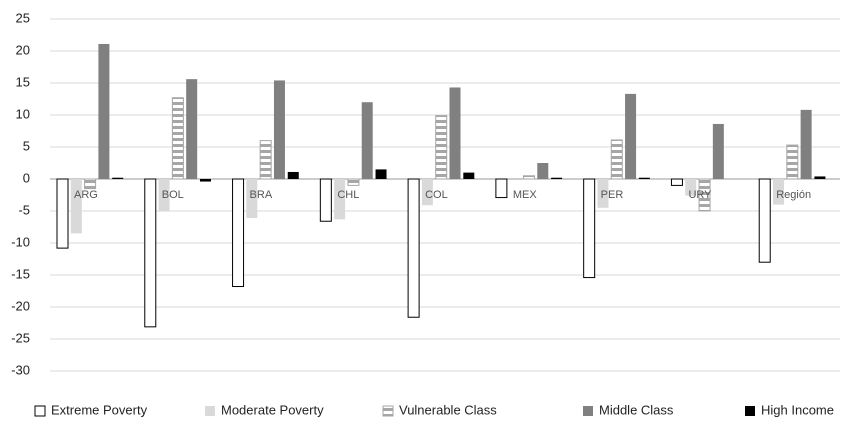 The image size is (849, 422). Describe the element at coordinates (793, 195) in the screenshot. I see `x-tick-label: Región` at that location.